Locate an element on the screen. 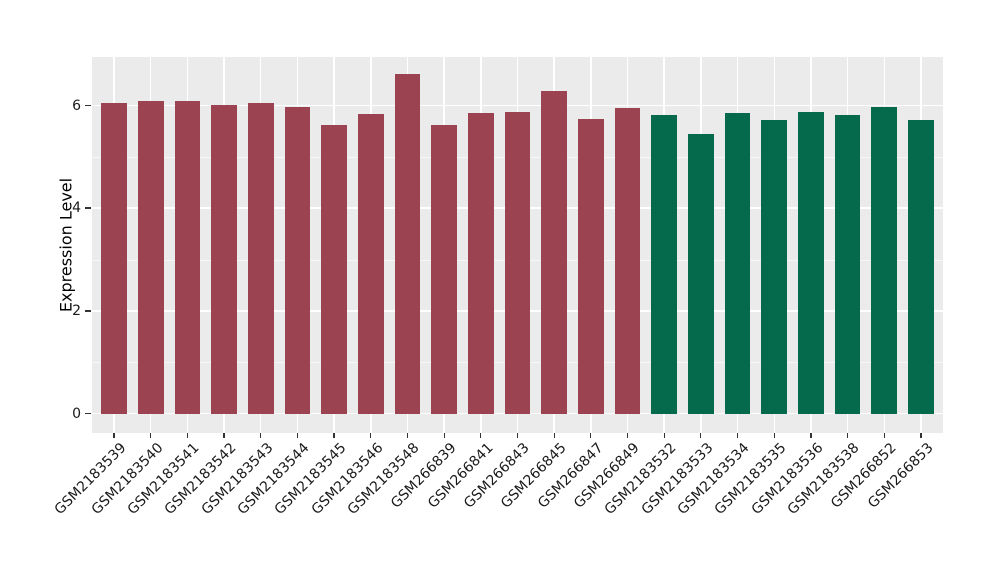  bar-GSM266849 is located at coordinates (627, 260).